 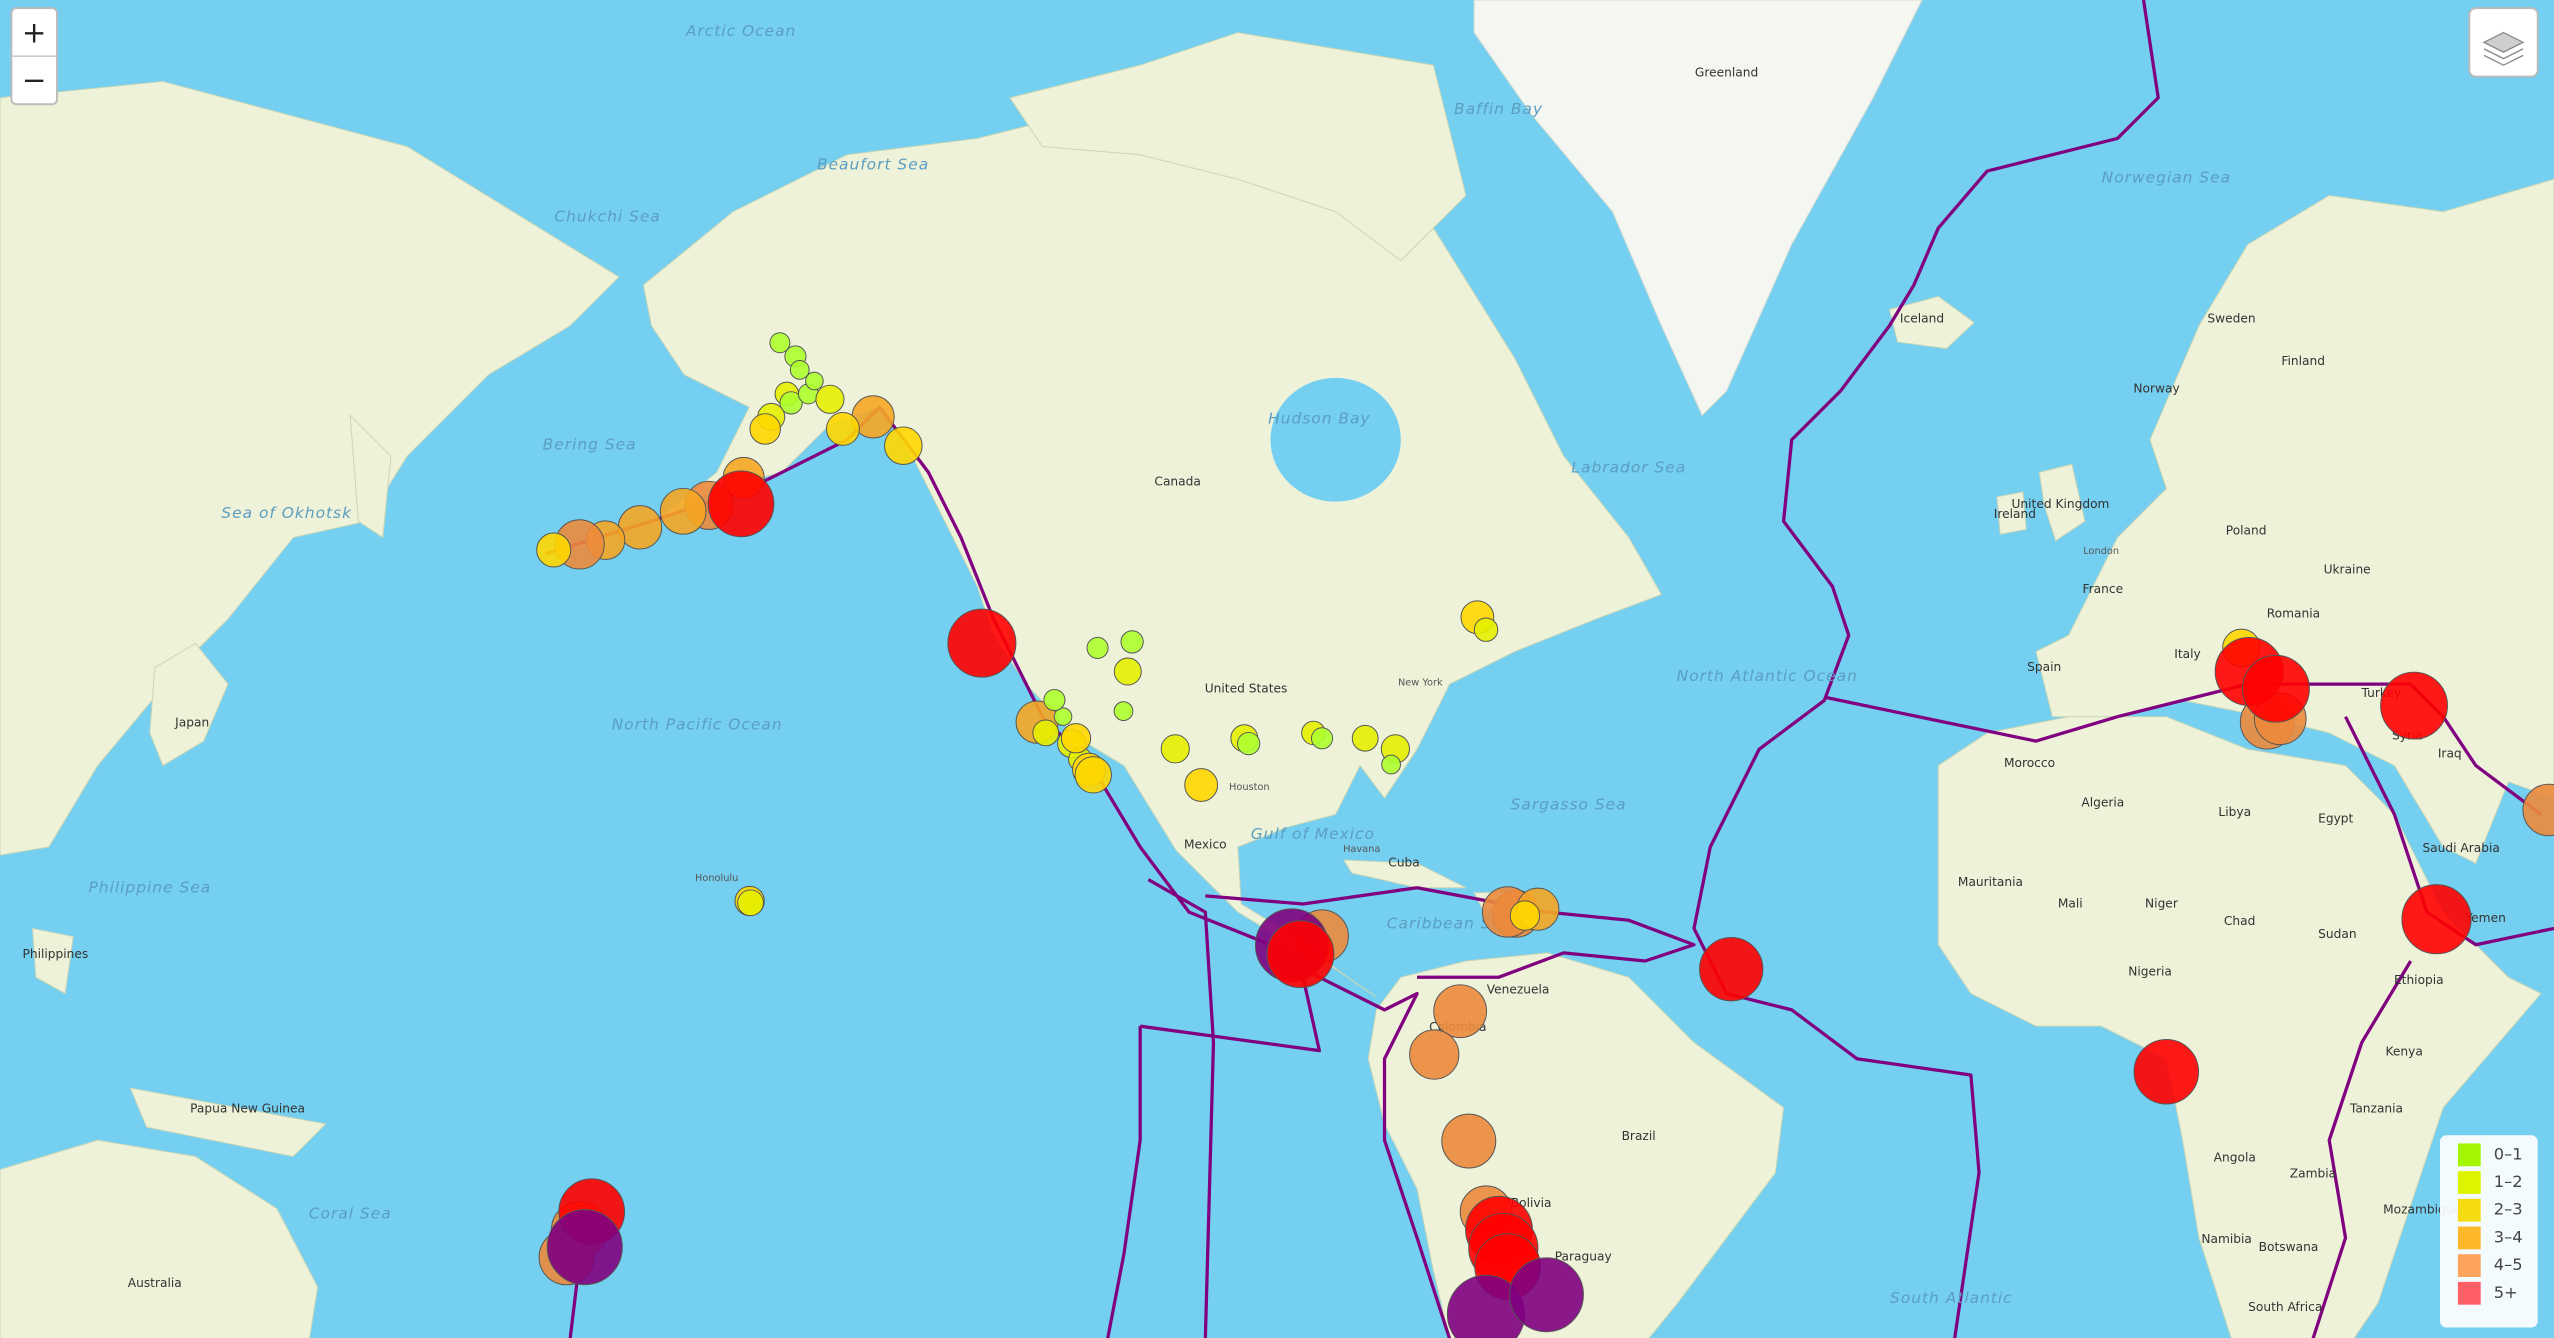 I want to click on layers-control, so click(x=2503, y=42).